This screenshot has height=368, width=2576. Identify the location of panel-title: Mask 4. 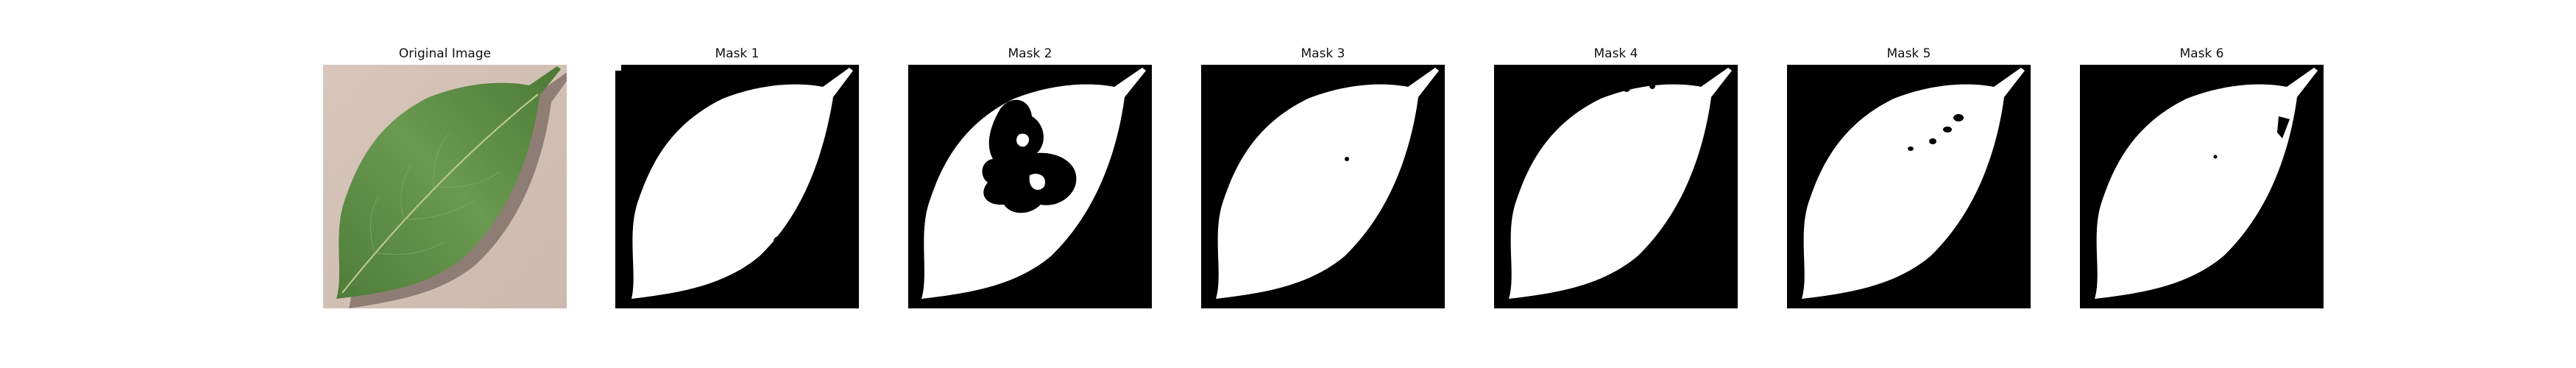
(1615, 53).